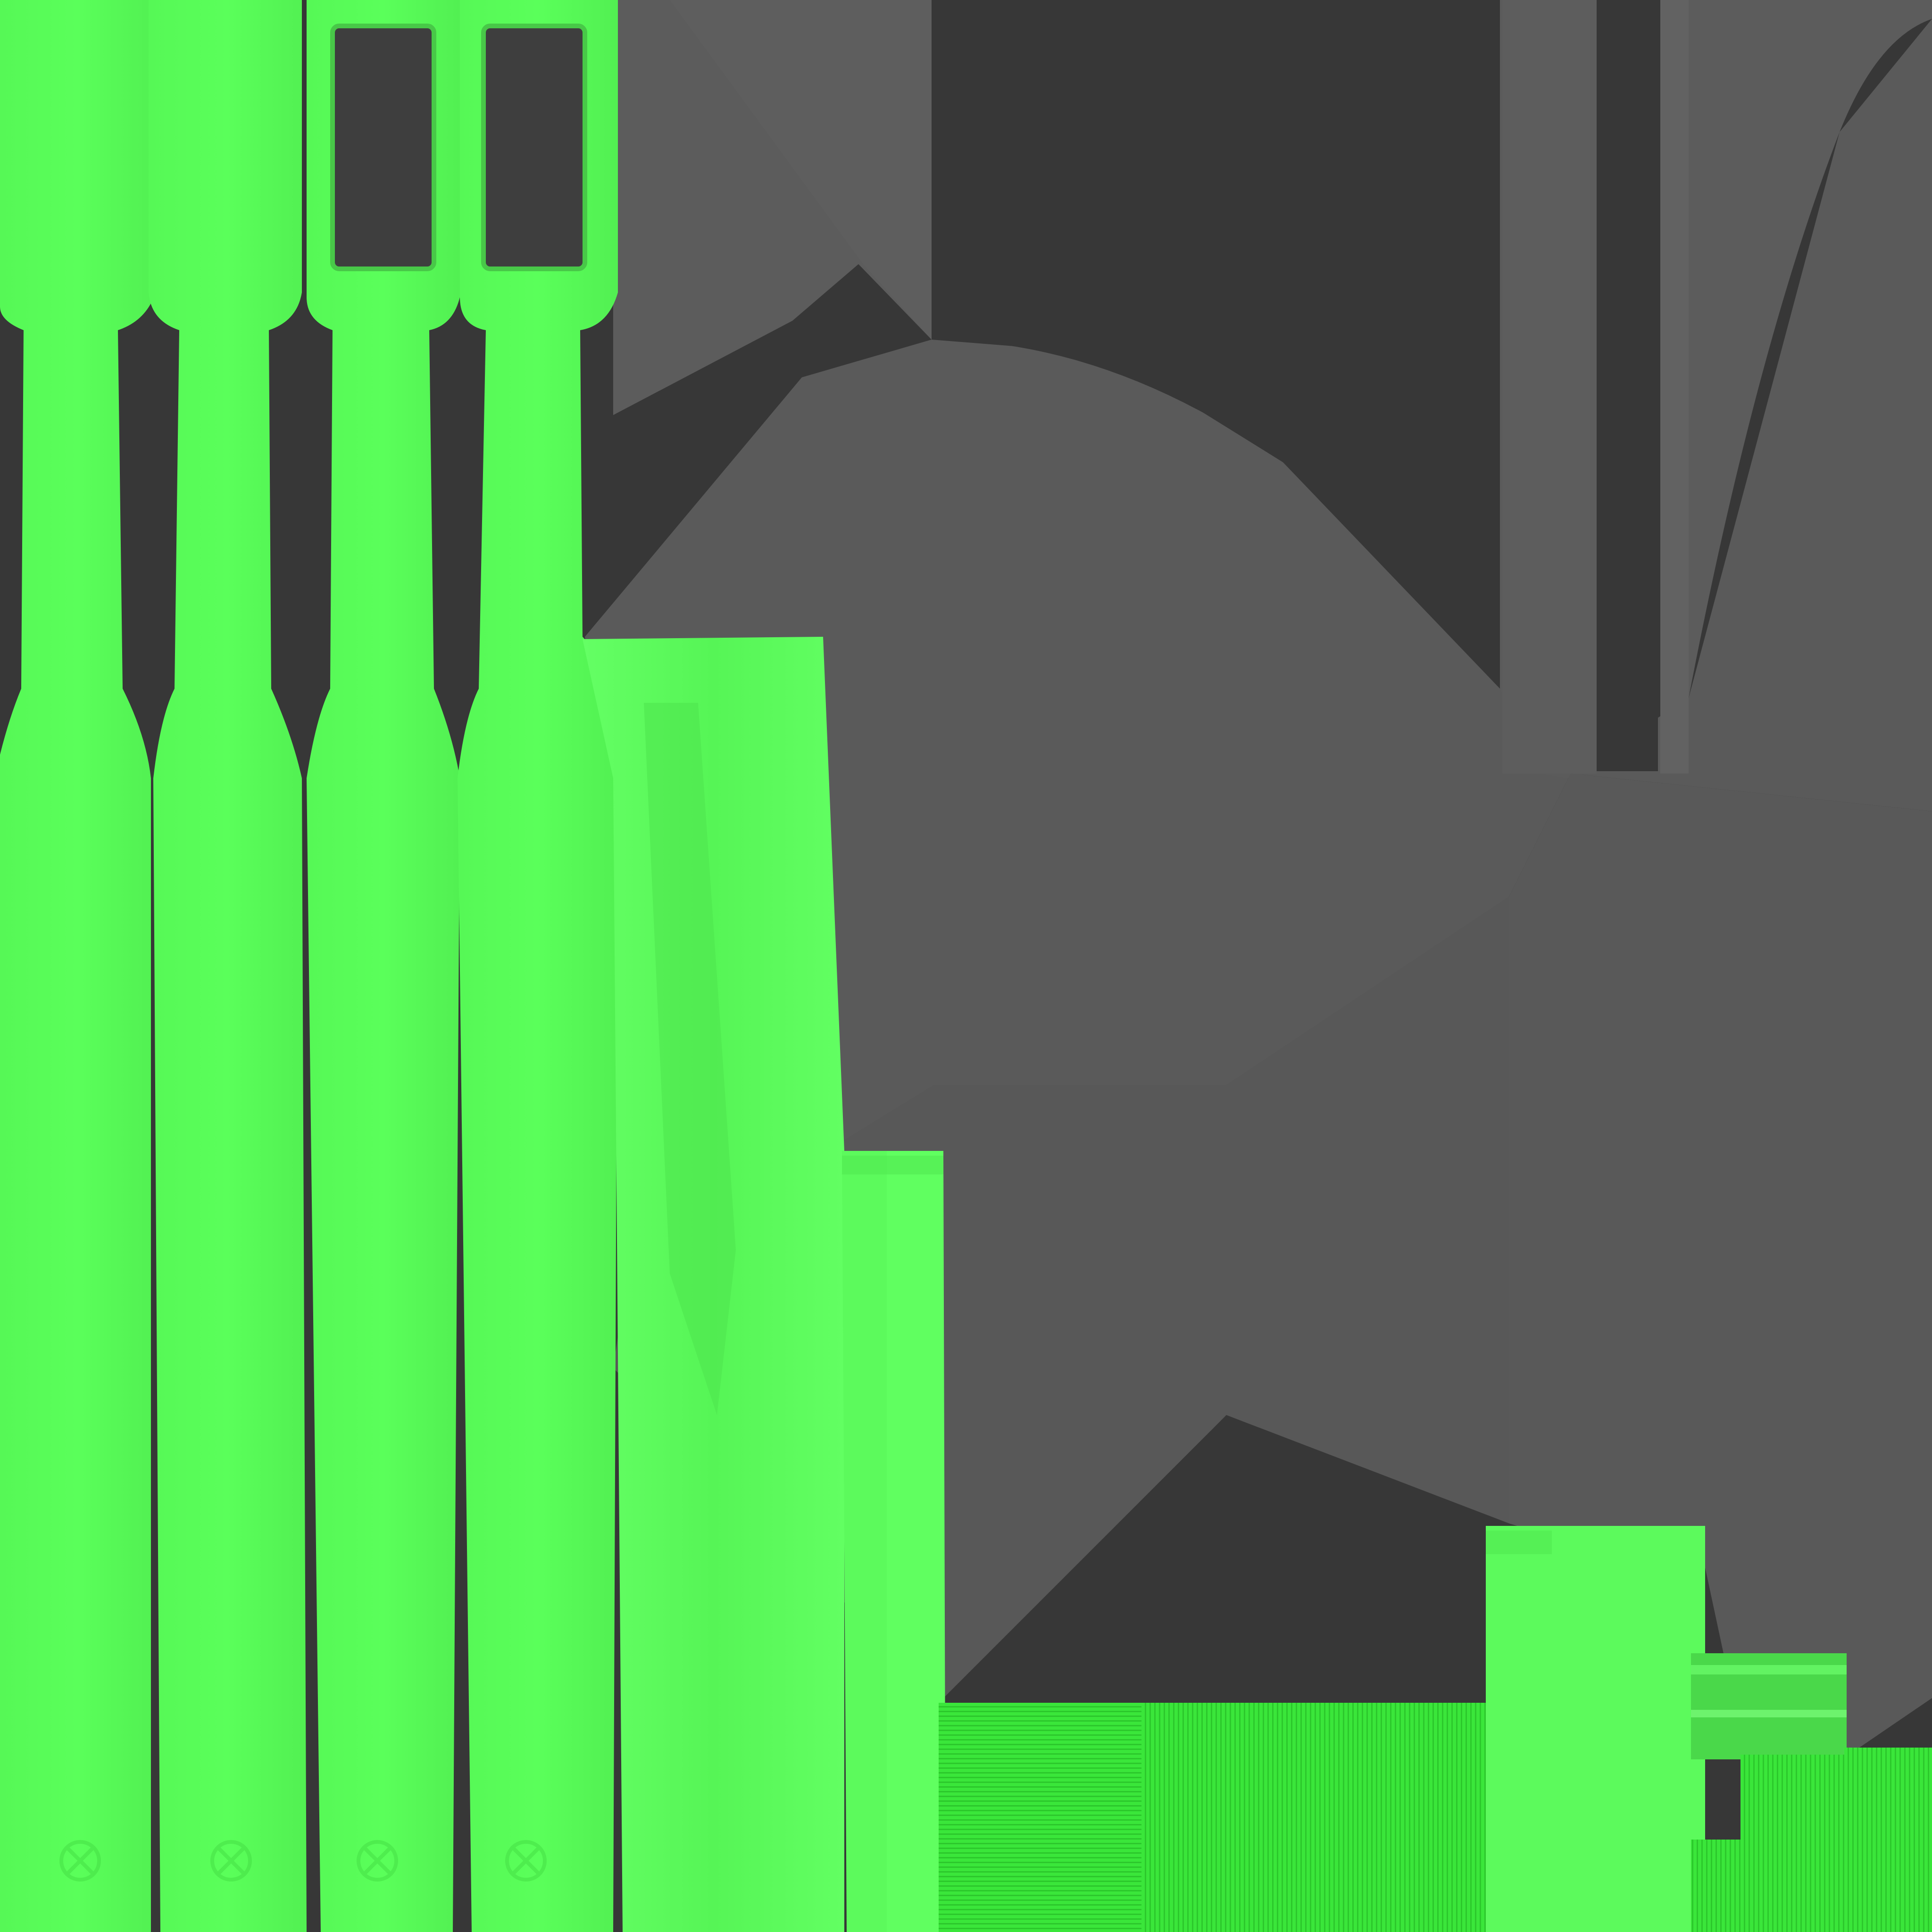  Describe the element at coordinates (801, 170) in the screenshot. I see `gray-fan-top` at that location.